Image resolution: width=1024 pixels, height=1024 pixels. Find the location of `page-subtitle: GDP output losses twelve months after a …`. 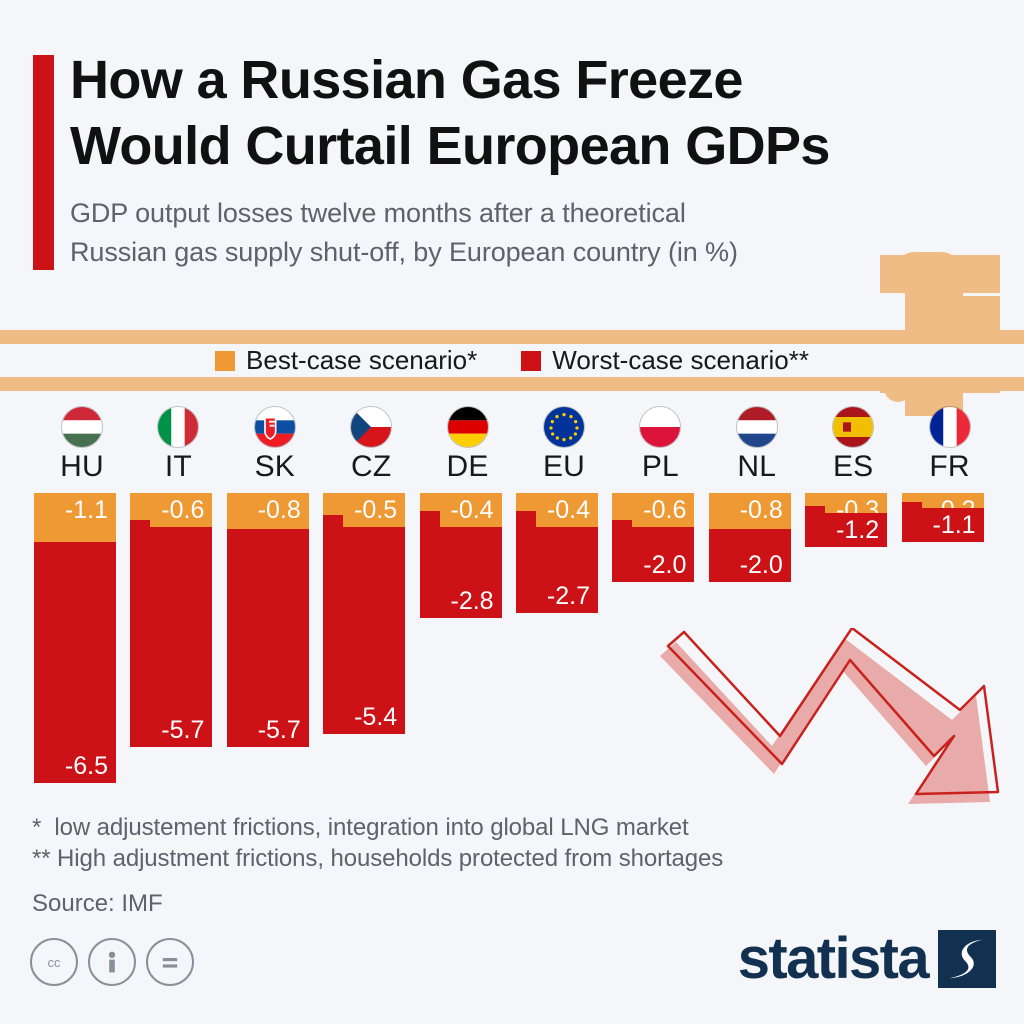

page-subtitle: GDP output losses twelve months after a … is located at coordinates (404, 232).